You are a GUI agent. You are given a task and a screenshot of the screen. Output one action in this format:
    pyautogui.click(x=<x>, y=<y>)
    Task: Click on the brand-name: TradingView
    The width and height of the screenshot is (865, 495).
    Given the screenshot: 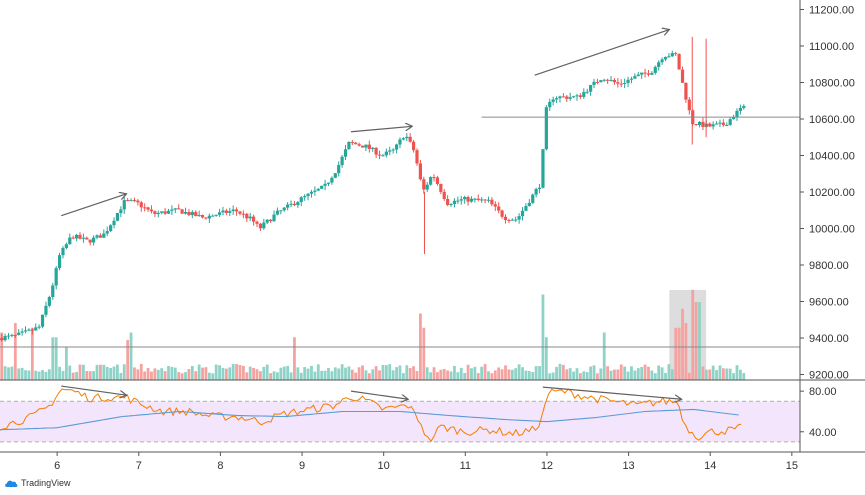 What is the action you would take?
    pyautogui.click(x=46, y=483)
    